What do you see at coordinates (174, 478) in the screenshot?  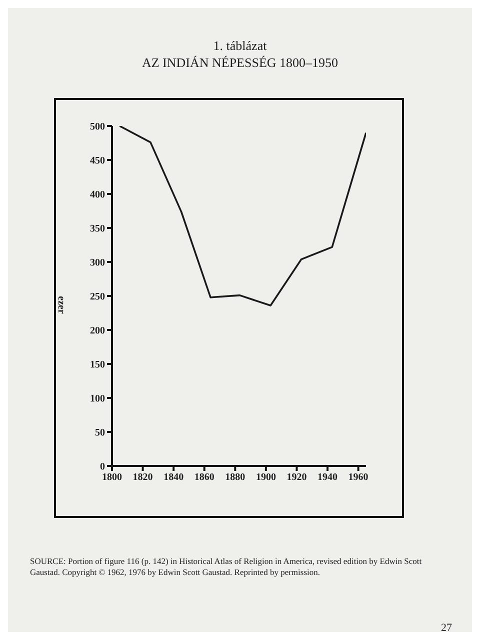 I see `x-tick-label: 1840` at bounding box center [174, 478].